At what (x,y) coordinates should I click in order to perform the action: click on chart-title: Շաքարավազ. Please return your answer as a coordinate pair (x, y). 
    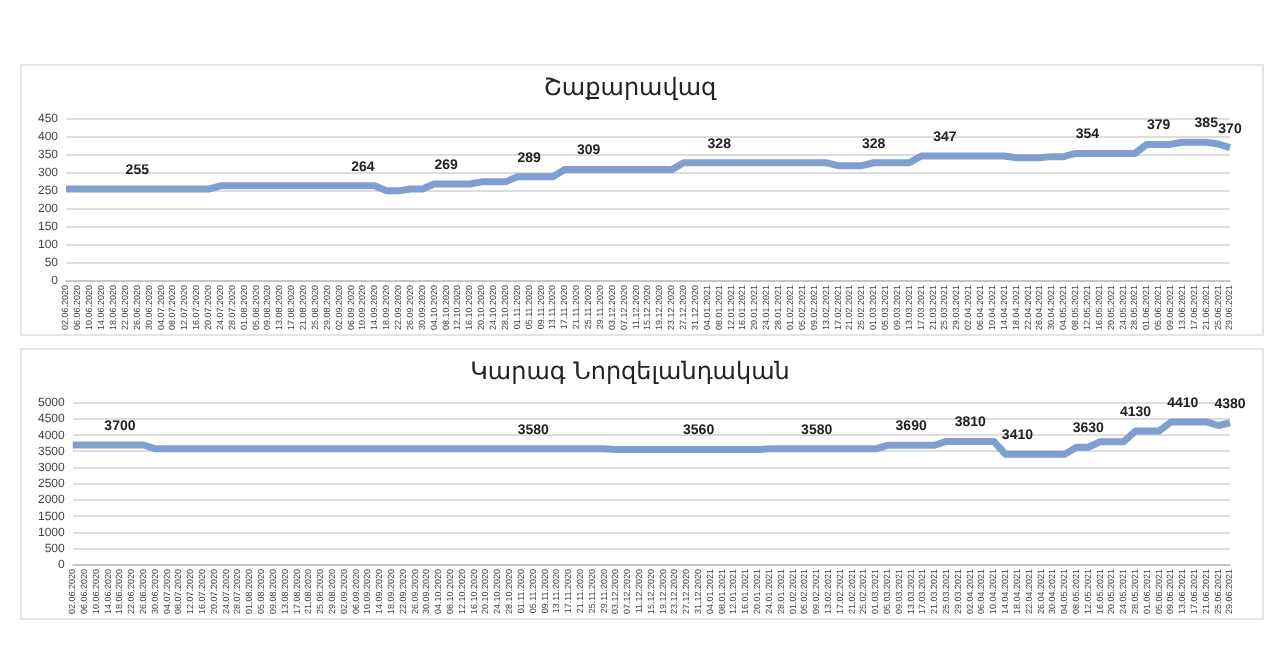
    Looking at the image, I should click on (630, 86).